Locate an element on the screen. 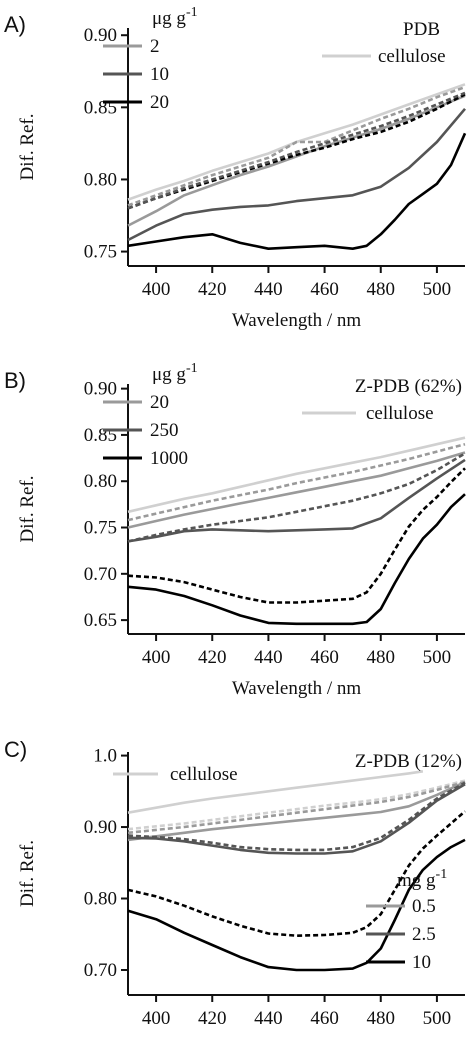 This screenshot has width=470, height=1040. legend-title-unit: mg g is located at coordinates (416, 880).